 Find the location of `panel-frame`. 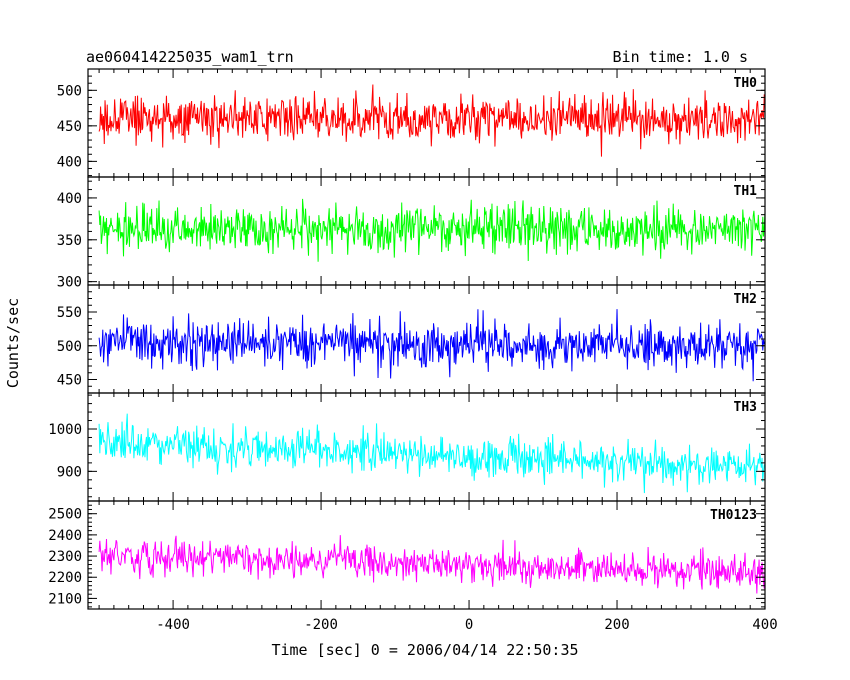

panel-frame is located at coordinates (426, 555).